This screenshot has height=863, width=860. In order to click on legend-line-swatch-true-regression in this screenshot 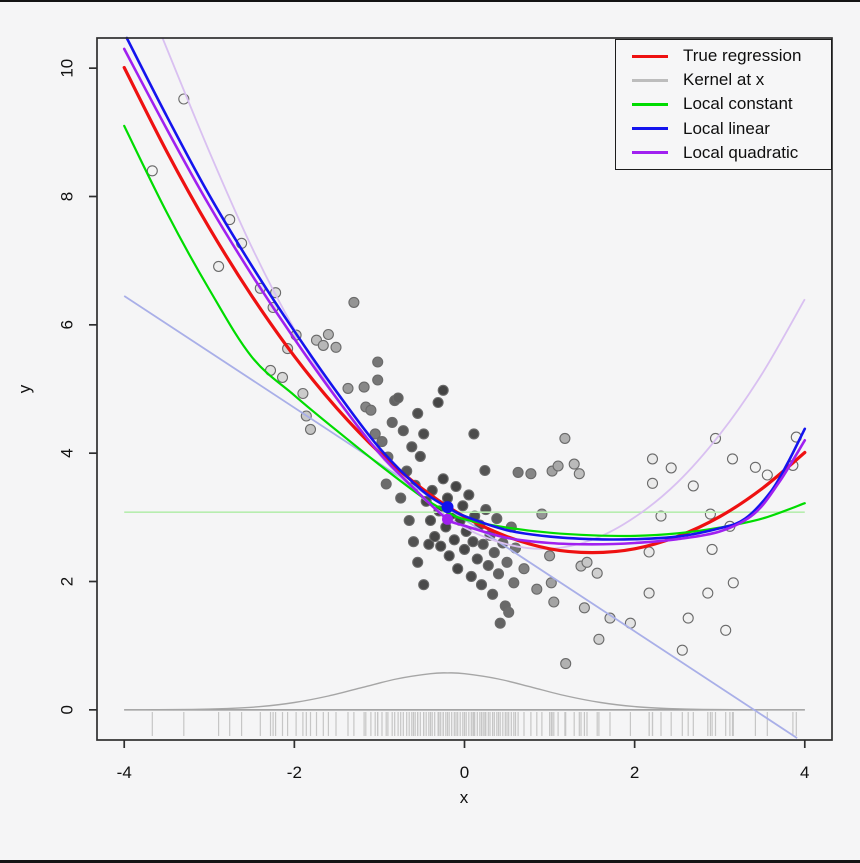, I will do `click(650, 56)`.